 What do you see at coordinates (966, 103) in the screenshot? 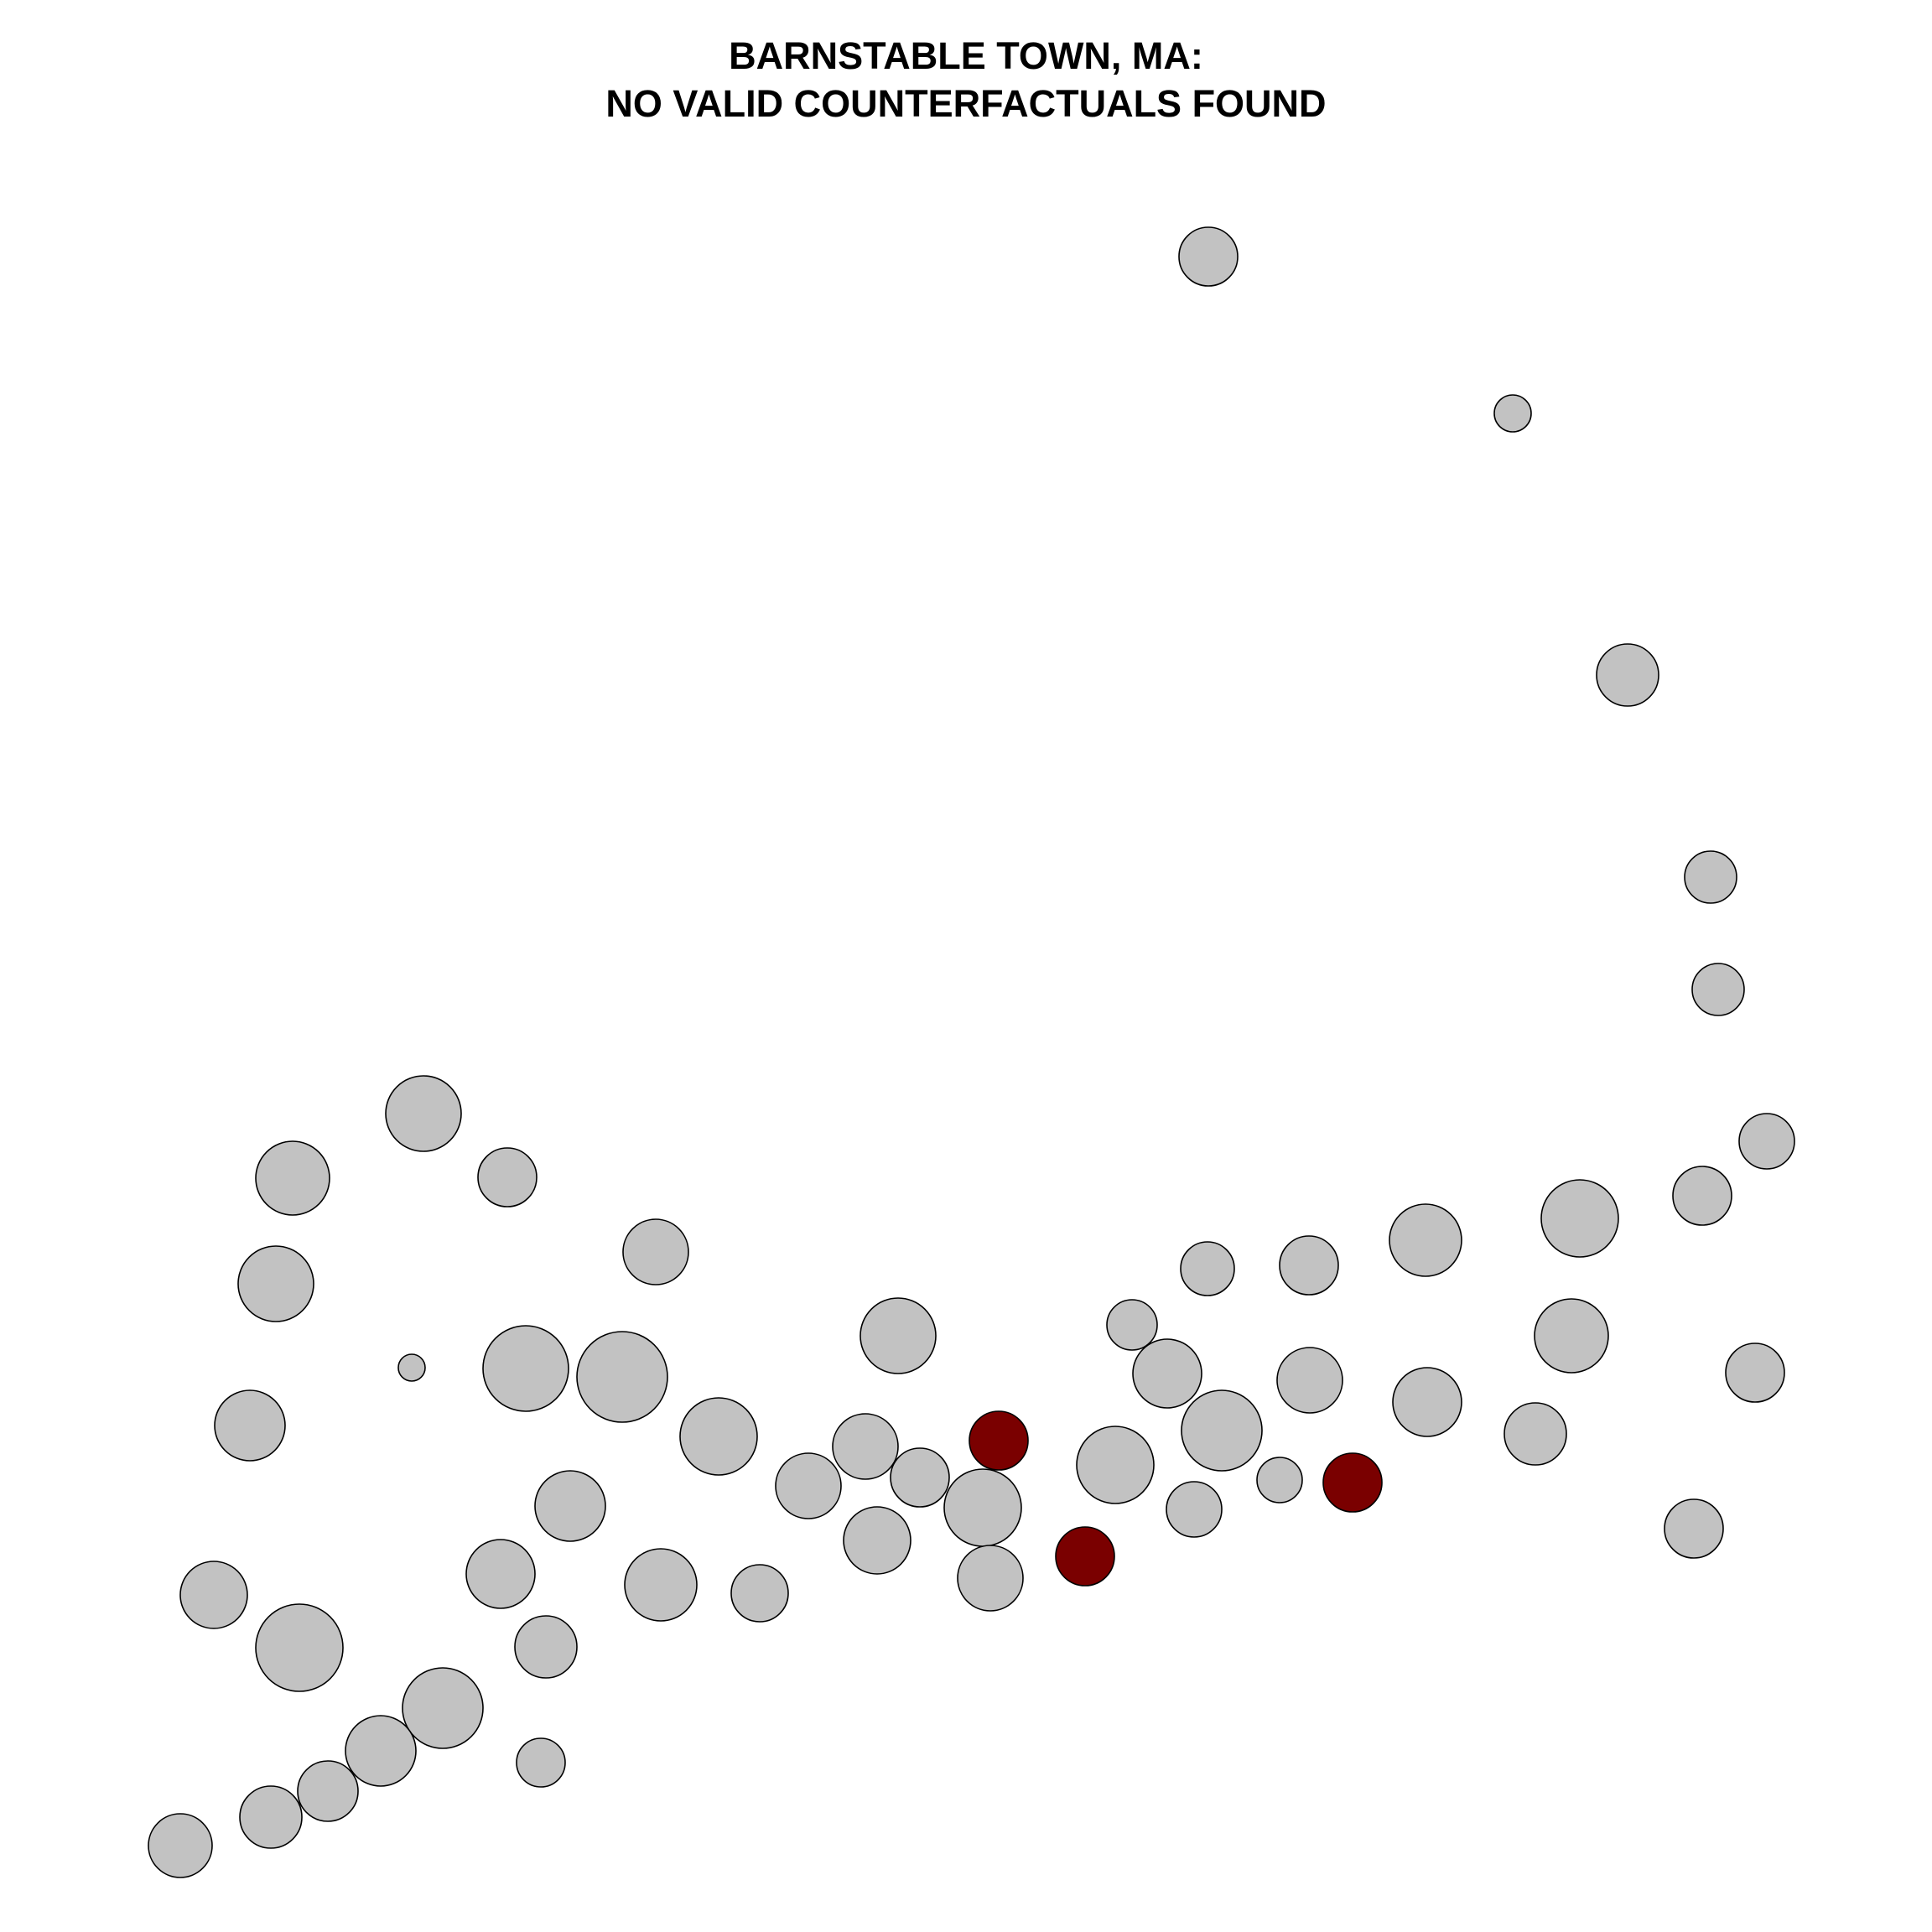
I see `map-title-line-2: NO VALID COUNTERFACTUALS FOUND` at bounding box center [966, 103].